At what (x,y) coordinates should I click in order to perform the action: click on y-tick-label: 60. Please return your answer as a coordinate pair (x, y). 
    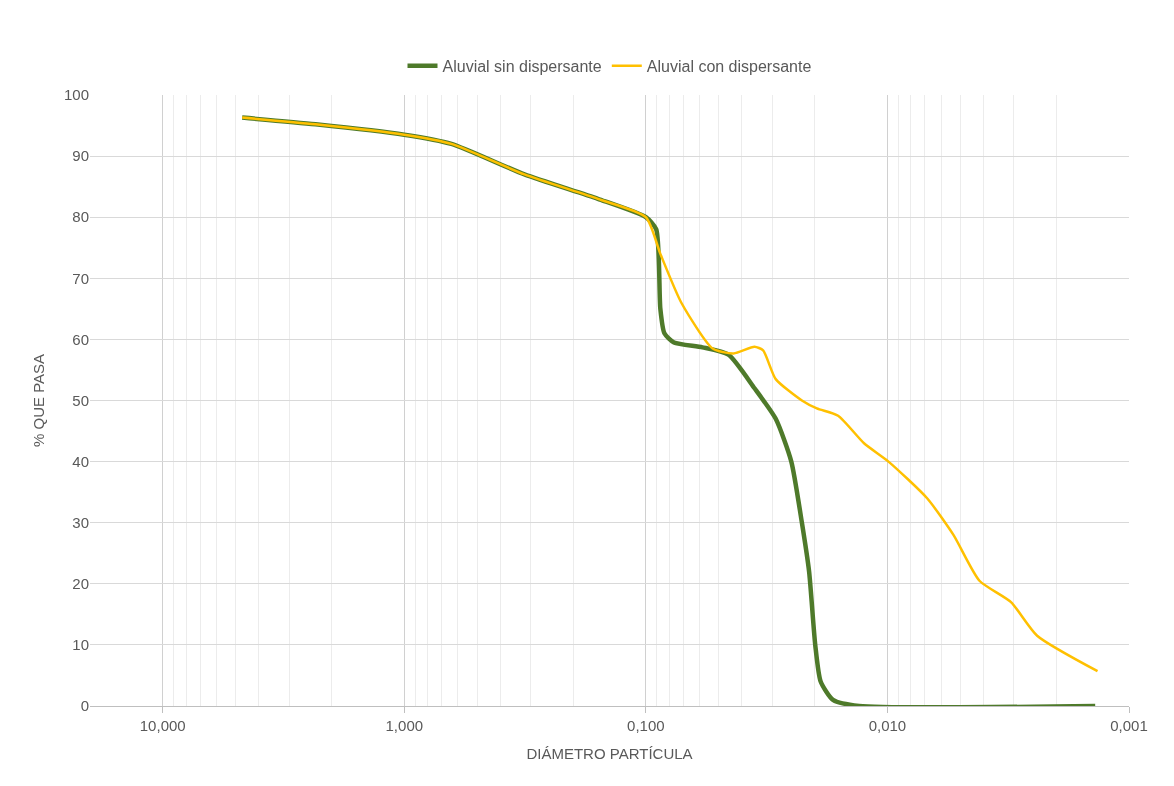
    Looking at the image, I should click on (80, 339).